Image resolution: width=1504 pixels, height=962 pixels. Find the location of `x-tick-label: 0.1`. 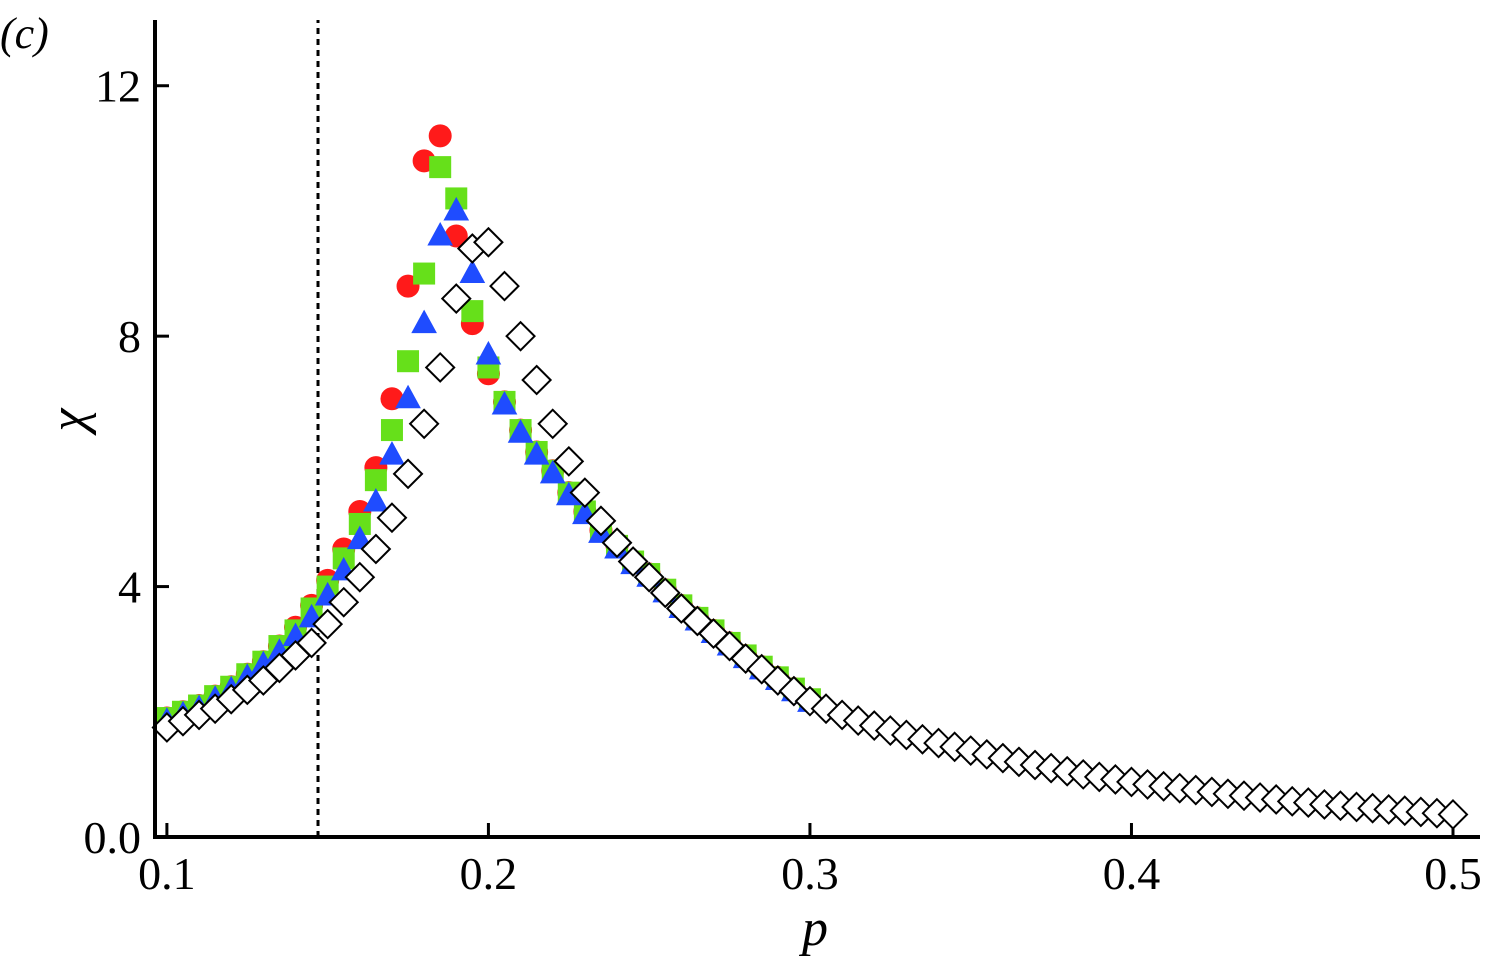

x-tick-label: 0.1 is located at coordinates (167, 873).